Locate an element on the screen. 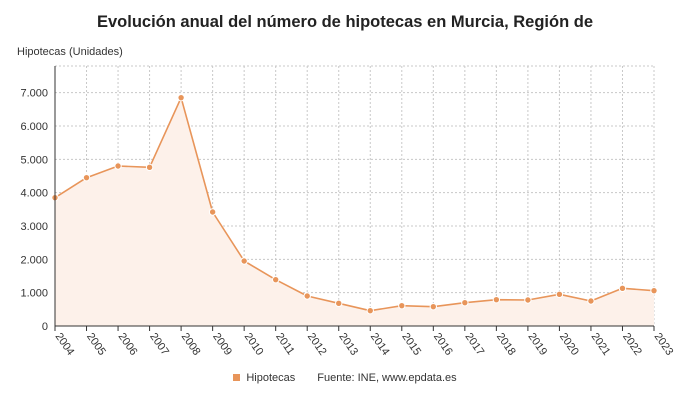 This screenshot has height=406, width=690. x-tick-label: 2022 is located at coordinates (632, 344).